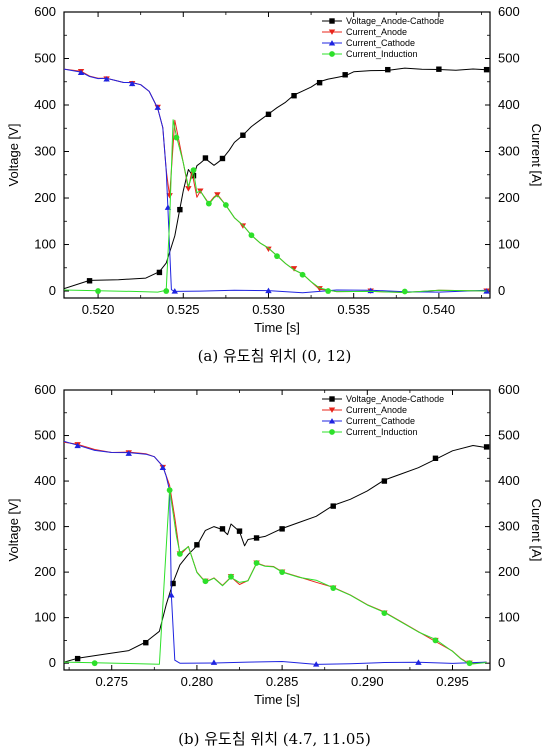 This screenshot has height=756, width=549. Describe the element at coordinates (274, 356) in the screenshot. I see `caption-a: (a) 유도침 위치 (0, 12)` at that location.